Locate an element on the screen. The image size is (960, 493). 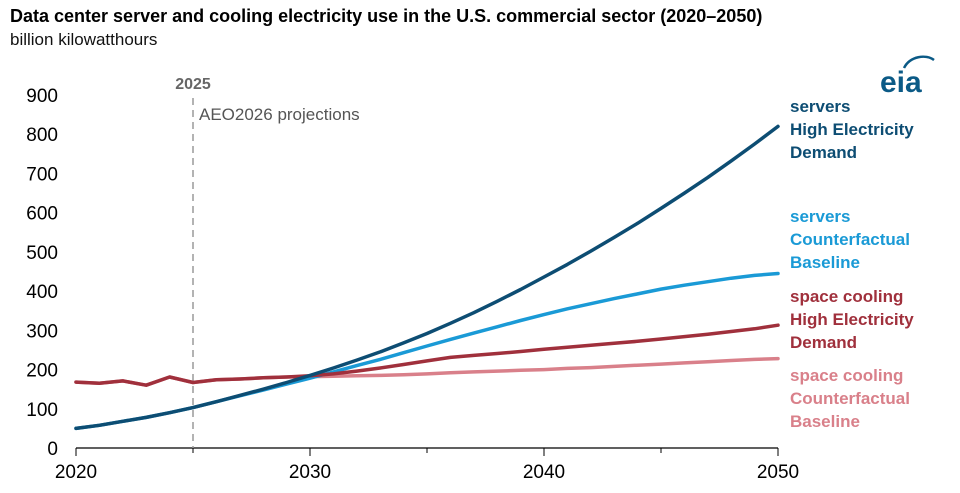
y-tick-label: 100 is located at coordinates (42, 410).